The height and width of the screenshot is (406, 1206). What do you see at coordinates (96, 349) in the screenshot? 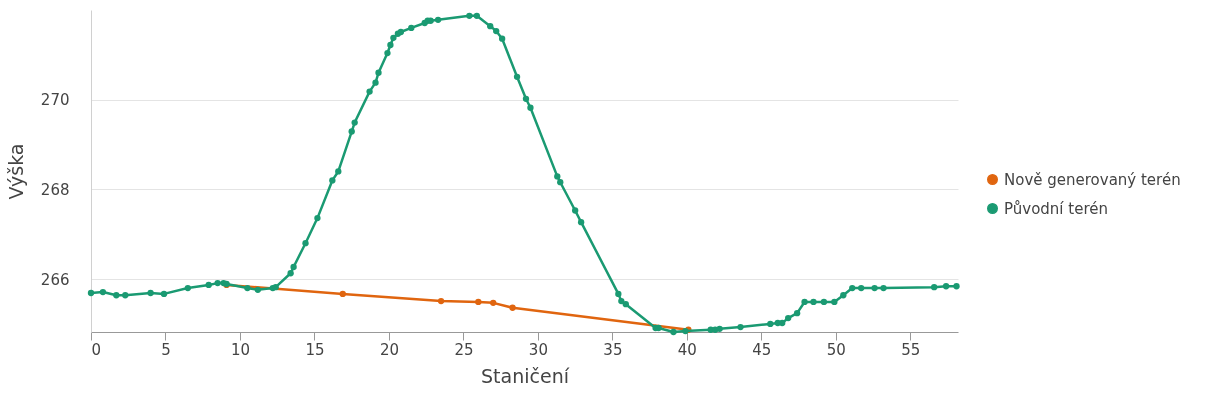
I see `x-tick-label: 0` at bounding box center [96, 349].